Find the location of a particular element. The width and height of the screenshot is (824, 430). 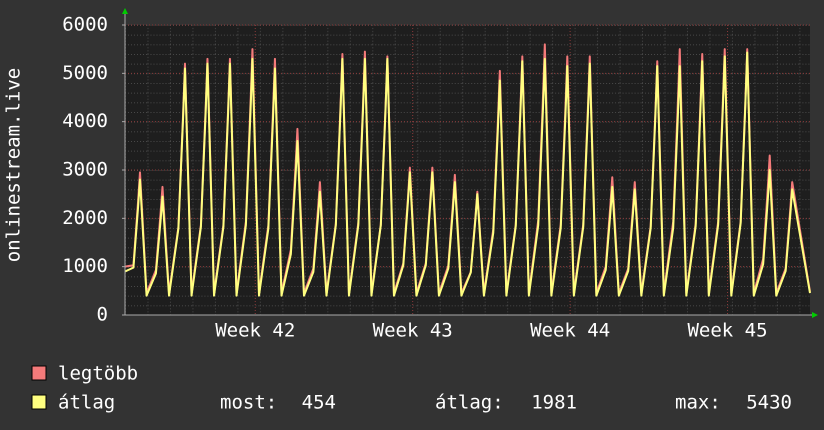

x-tick-label: Week 42 is located at coordinates (255, 331).